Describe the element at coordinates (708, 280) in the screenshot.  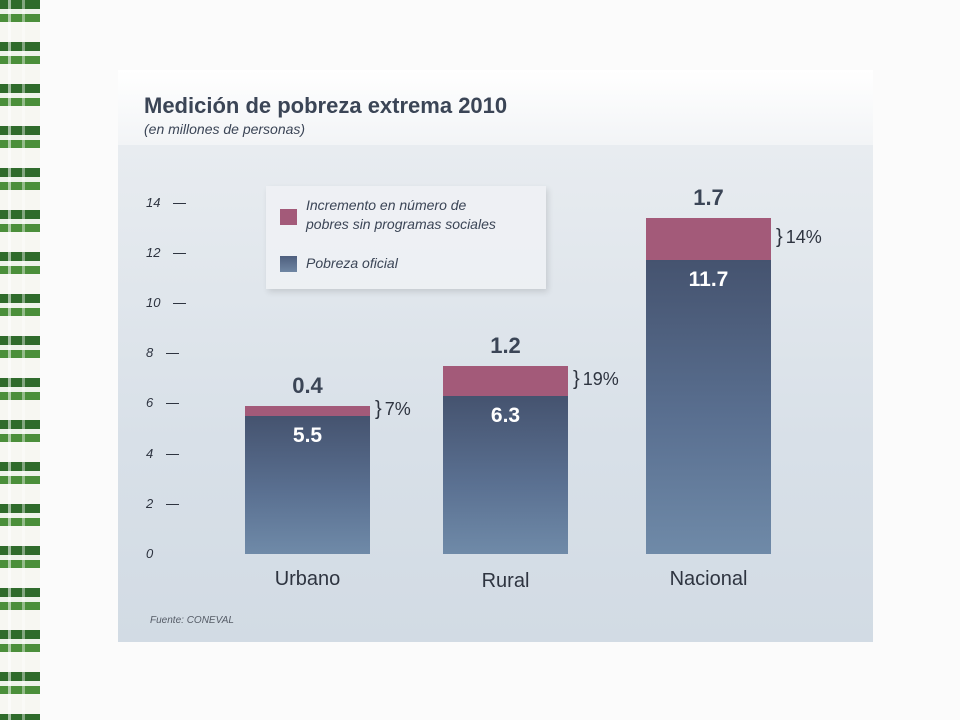
I see `value-label-official: 11.7` at that location.